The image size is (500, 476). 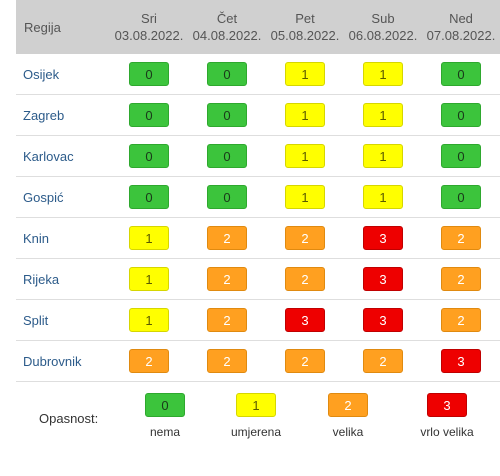 I want to click on day-date: 06.08.2022., so click(x=383, y=35).